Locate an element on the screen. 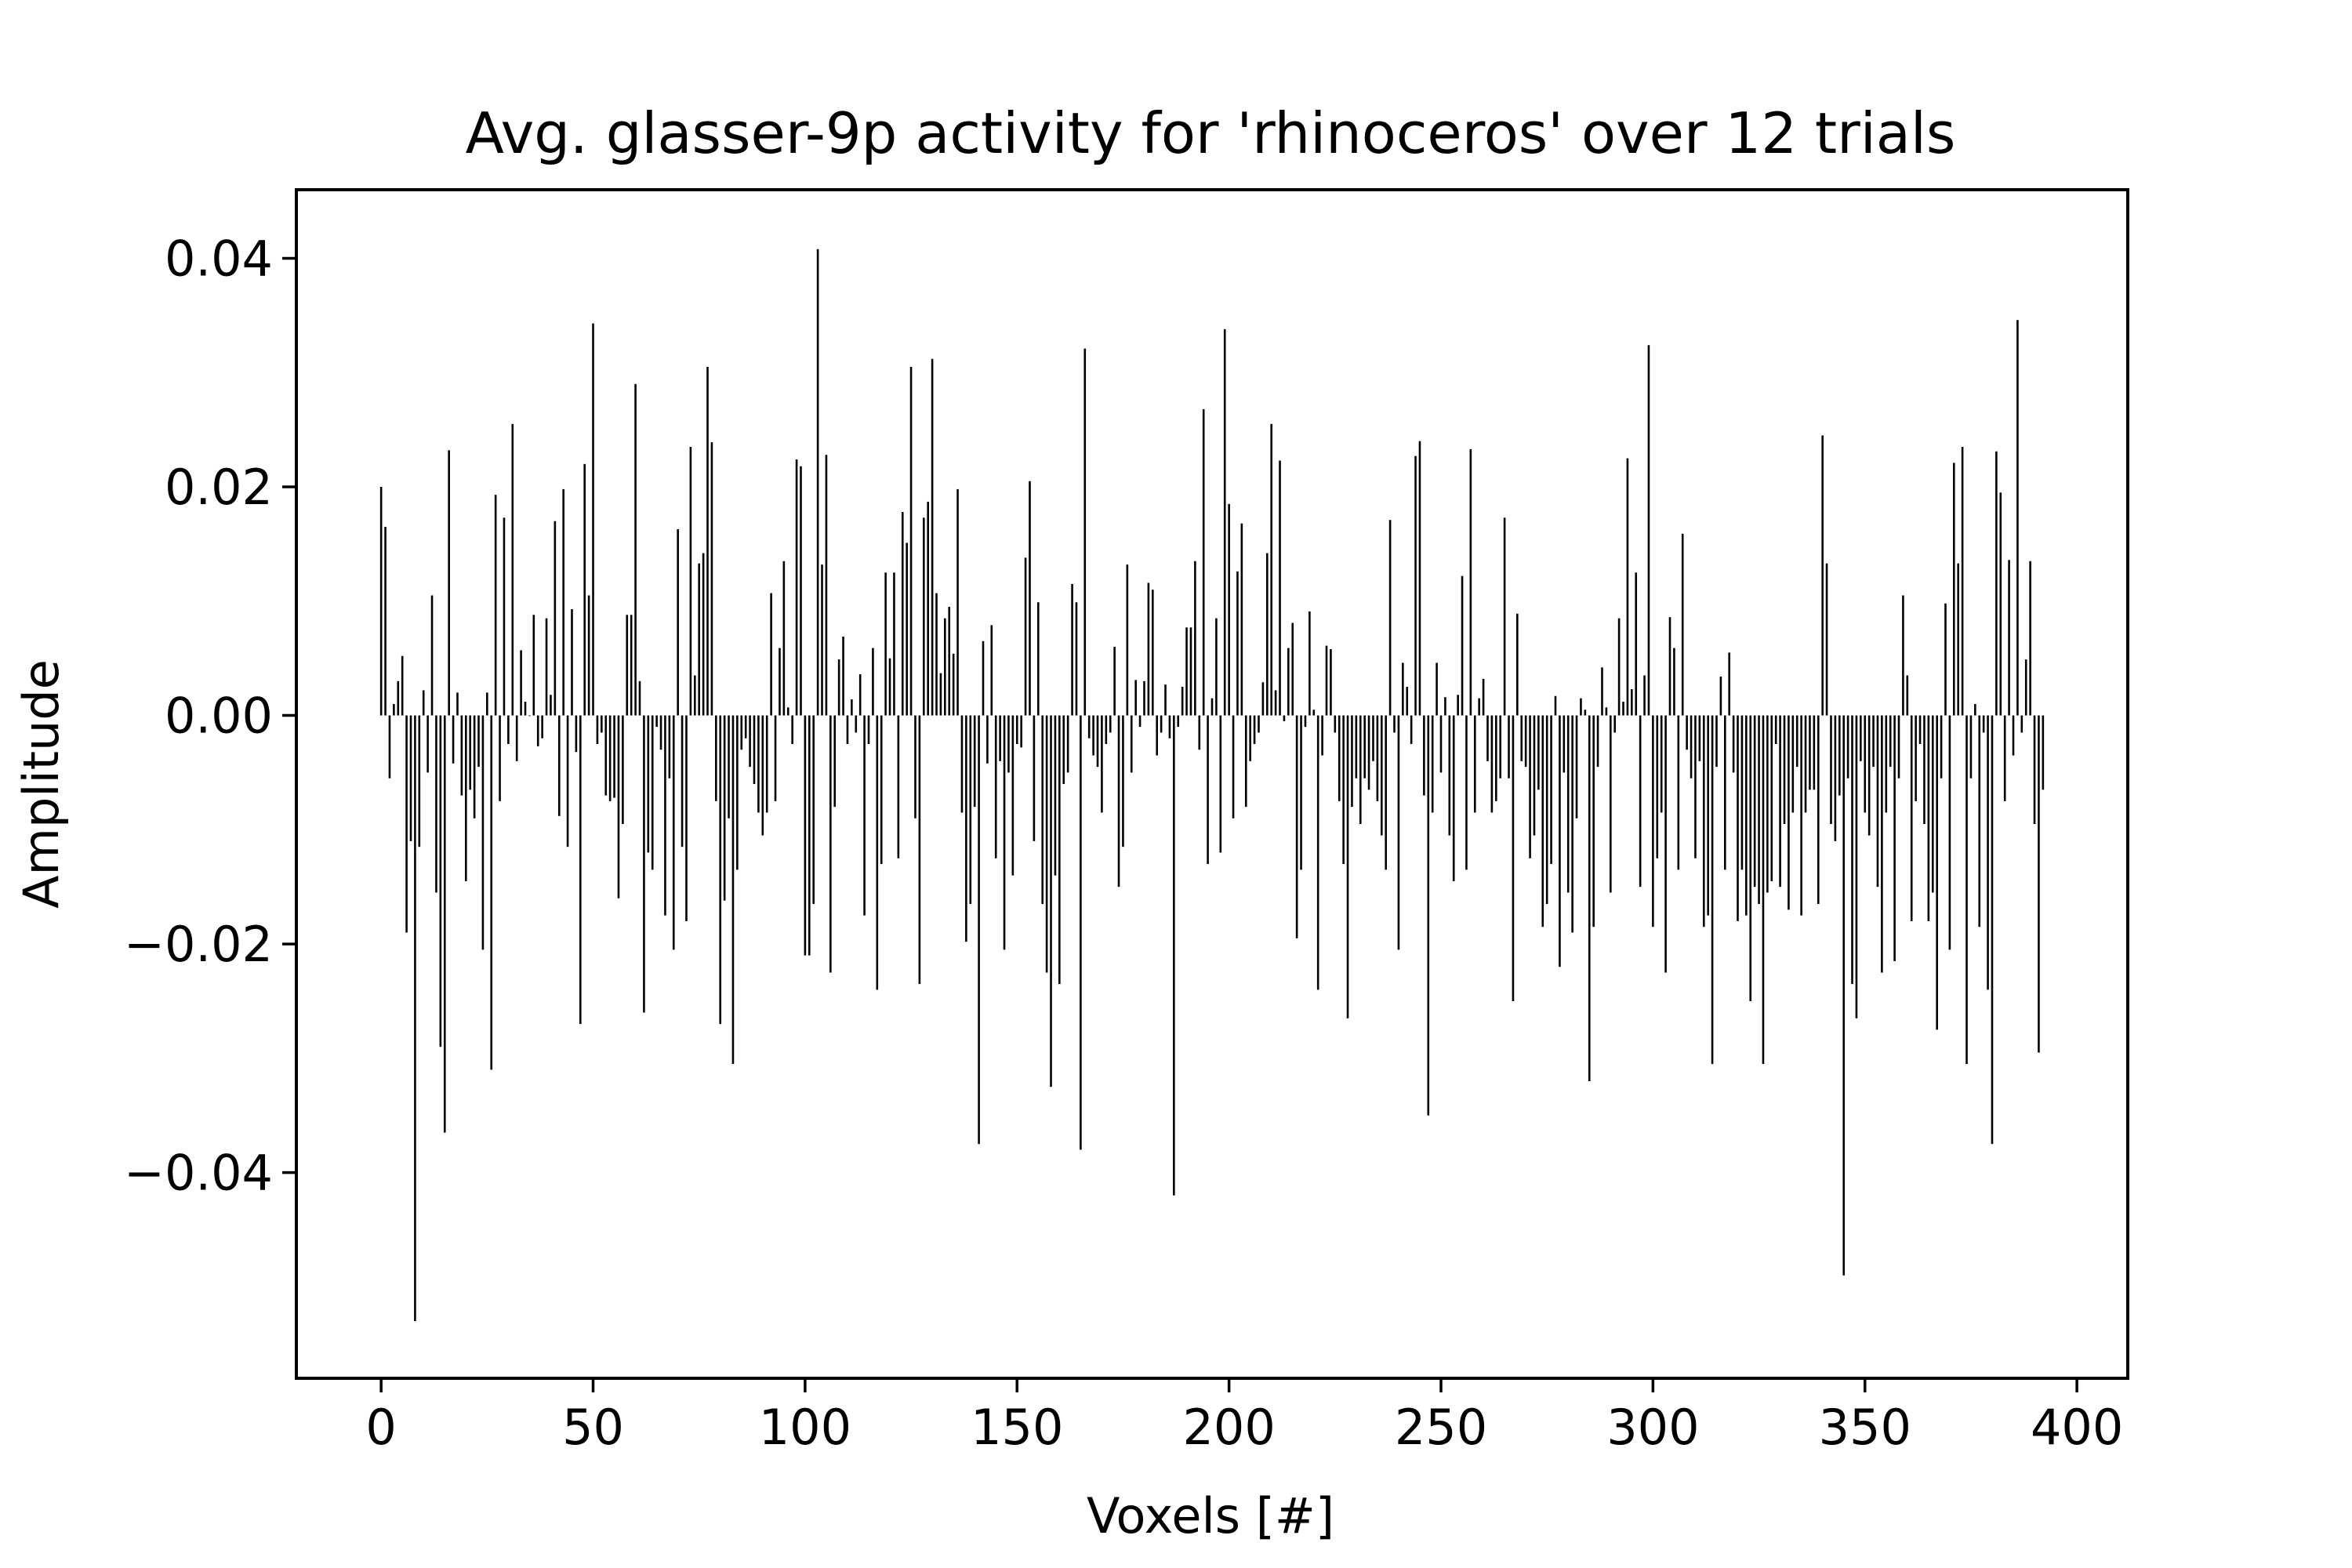 This screenshot has height=1568, width=2352. x-tick-label-50: 50 is located at coordinates (593, 1427).